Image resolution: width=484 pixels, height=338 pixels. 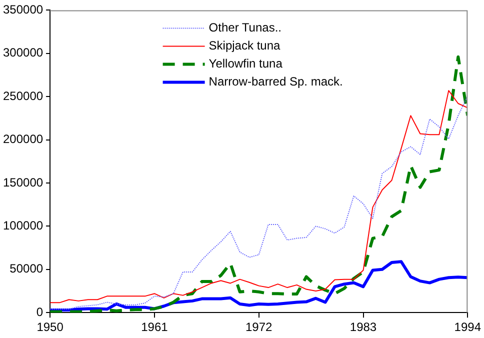 I want to click on x-tick-label: 1972, so click(x=259, y=327).